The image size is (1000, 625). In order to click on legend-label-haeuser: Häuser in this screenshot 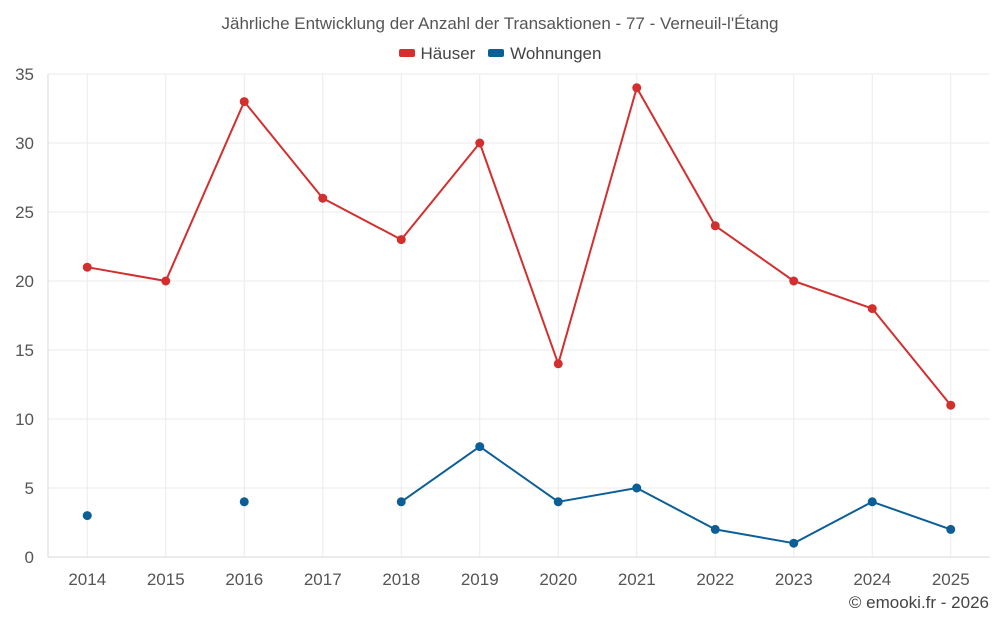, I will do `click(448, 53)`.